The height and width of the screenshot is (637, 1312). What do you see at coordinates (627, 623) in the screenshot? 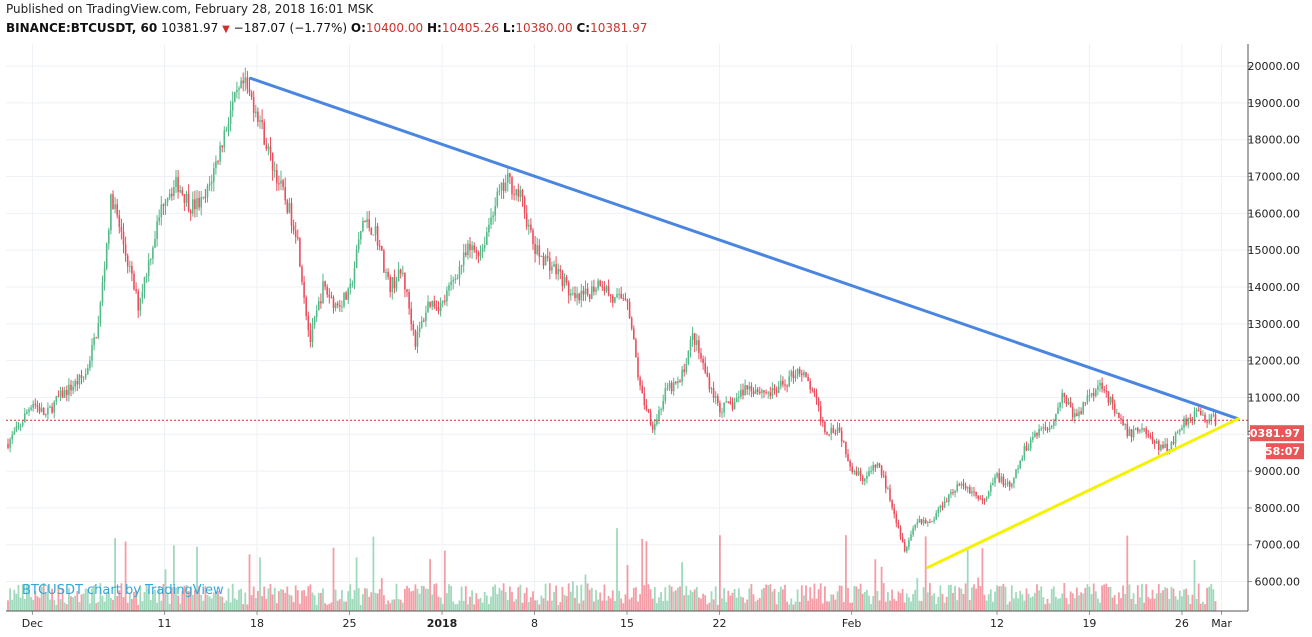
I see `x-tick-label: 15` at bounding box center [627, 623].